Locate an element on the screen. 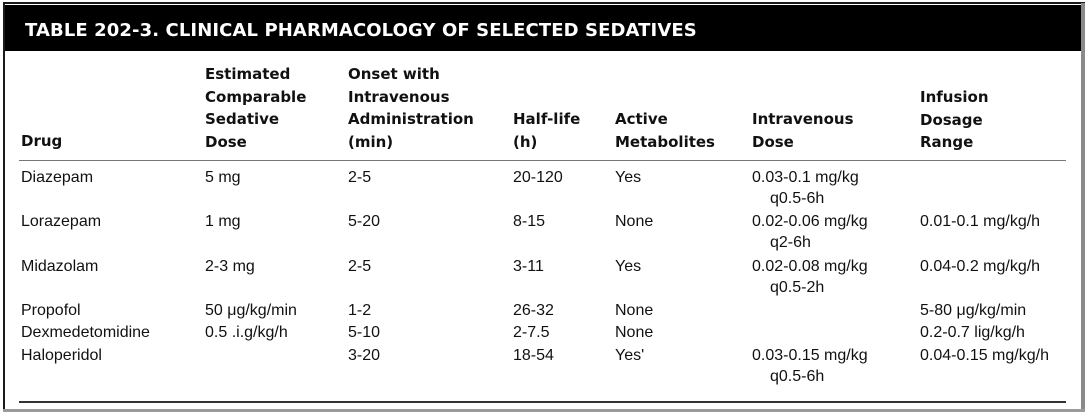 The image size is (1088, 415). cell-onset: 1-2 is located at coordinates (360, 310).